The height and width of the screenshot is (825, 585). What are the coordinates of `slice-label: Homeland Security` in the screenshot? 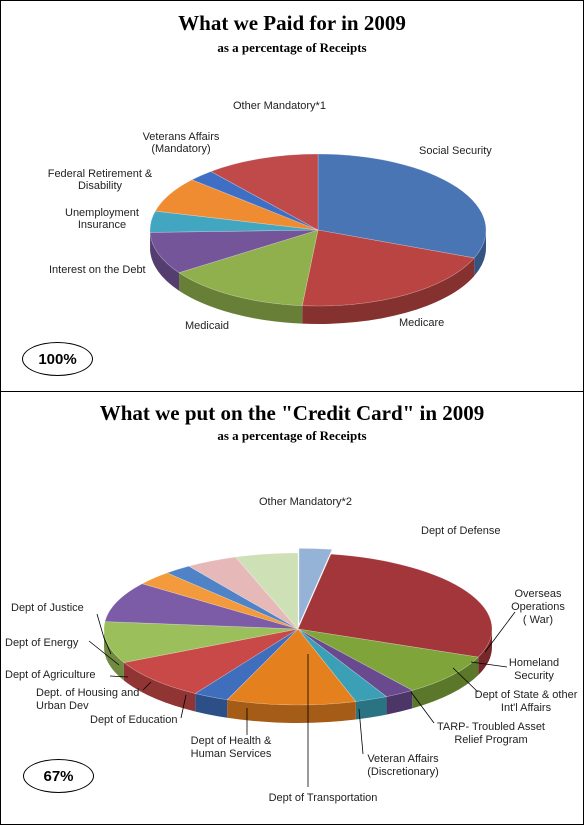 It's located at (534, 669).